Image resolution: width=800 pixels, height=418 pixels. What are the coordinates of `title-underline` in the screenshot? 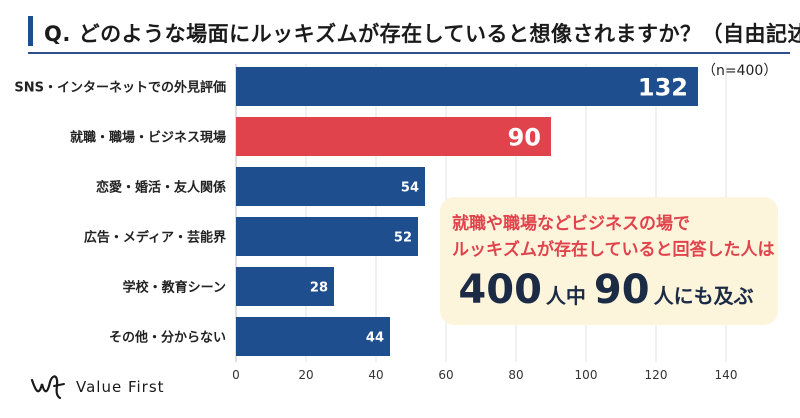 It's located at (409, 53).